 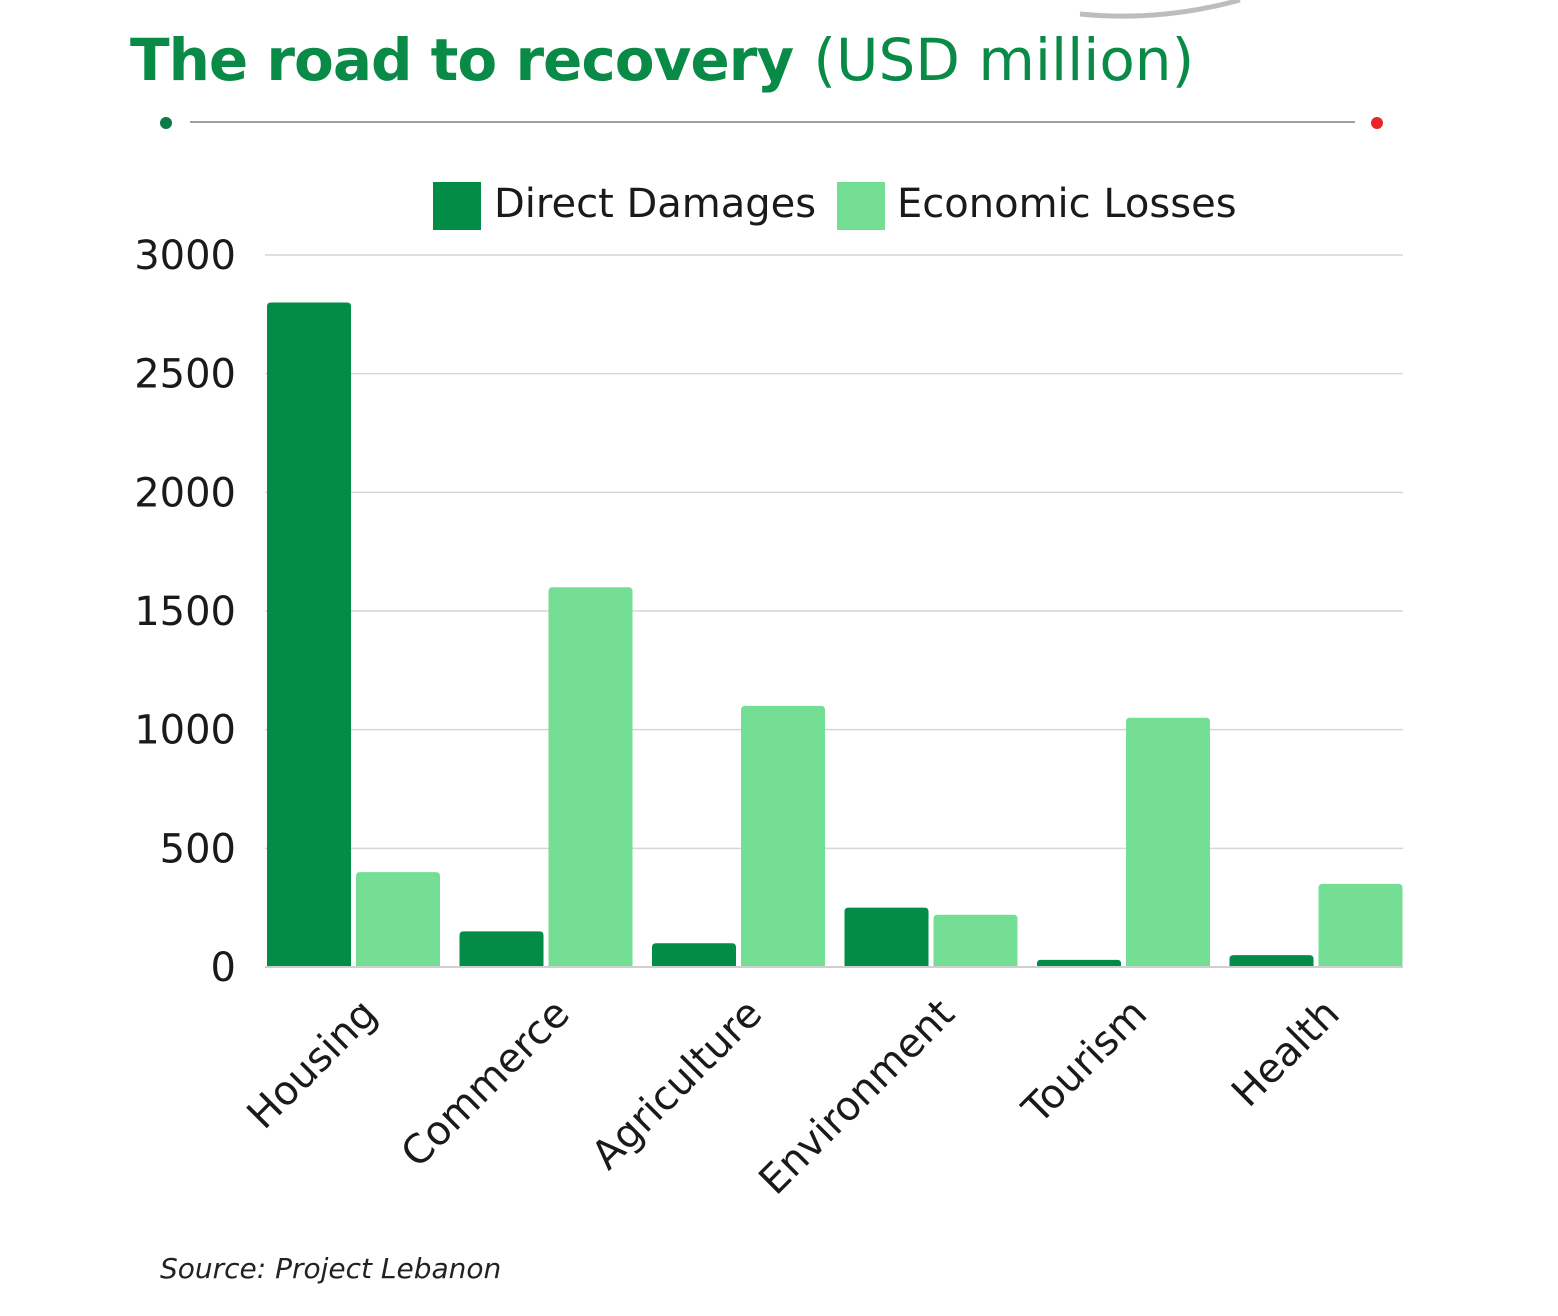 I want to click on legend-swatch-direct-damages, so click(x=457, y=206).